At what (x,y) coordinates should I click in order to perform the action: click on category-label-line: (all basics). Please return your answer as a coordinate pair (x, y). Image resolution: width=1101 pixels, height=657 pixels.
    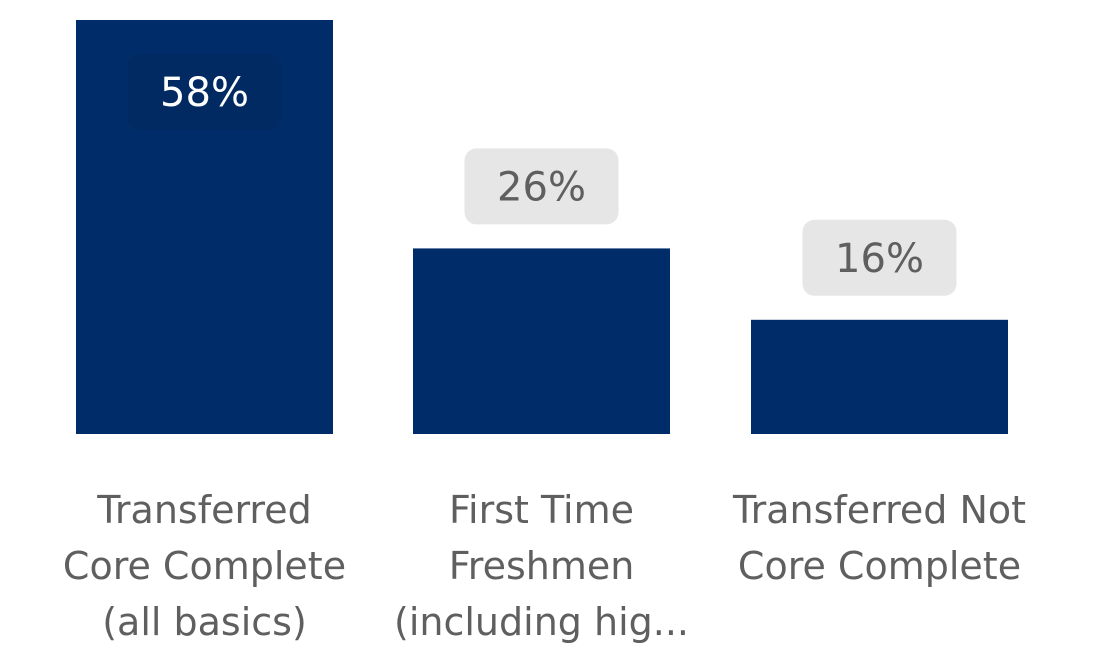
    Looking at the image, I should click on (204, 622).